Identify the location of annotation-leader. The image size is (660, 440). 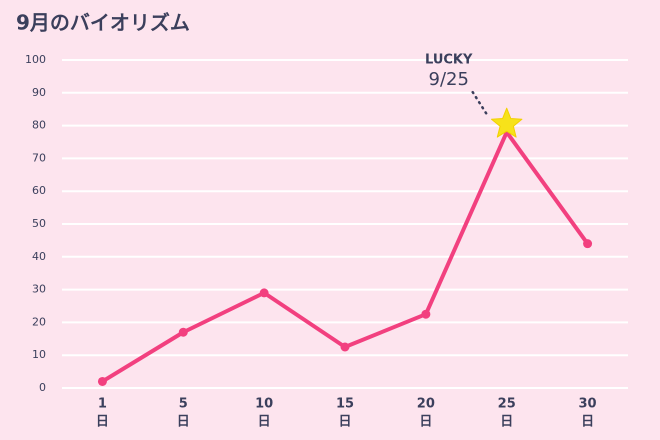
(479, 103).